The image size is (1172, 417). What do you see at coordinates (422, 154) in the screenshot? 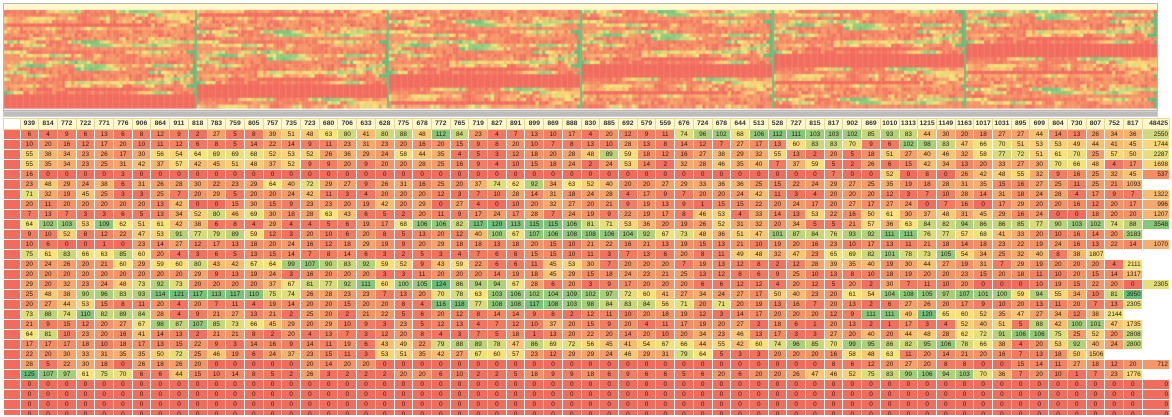
I see `data-cell: 44` at bounding box center [422, 154].